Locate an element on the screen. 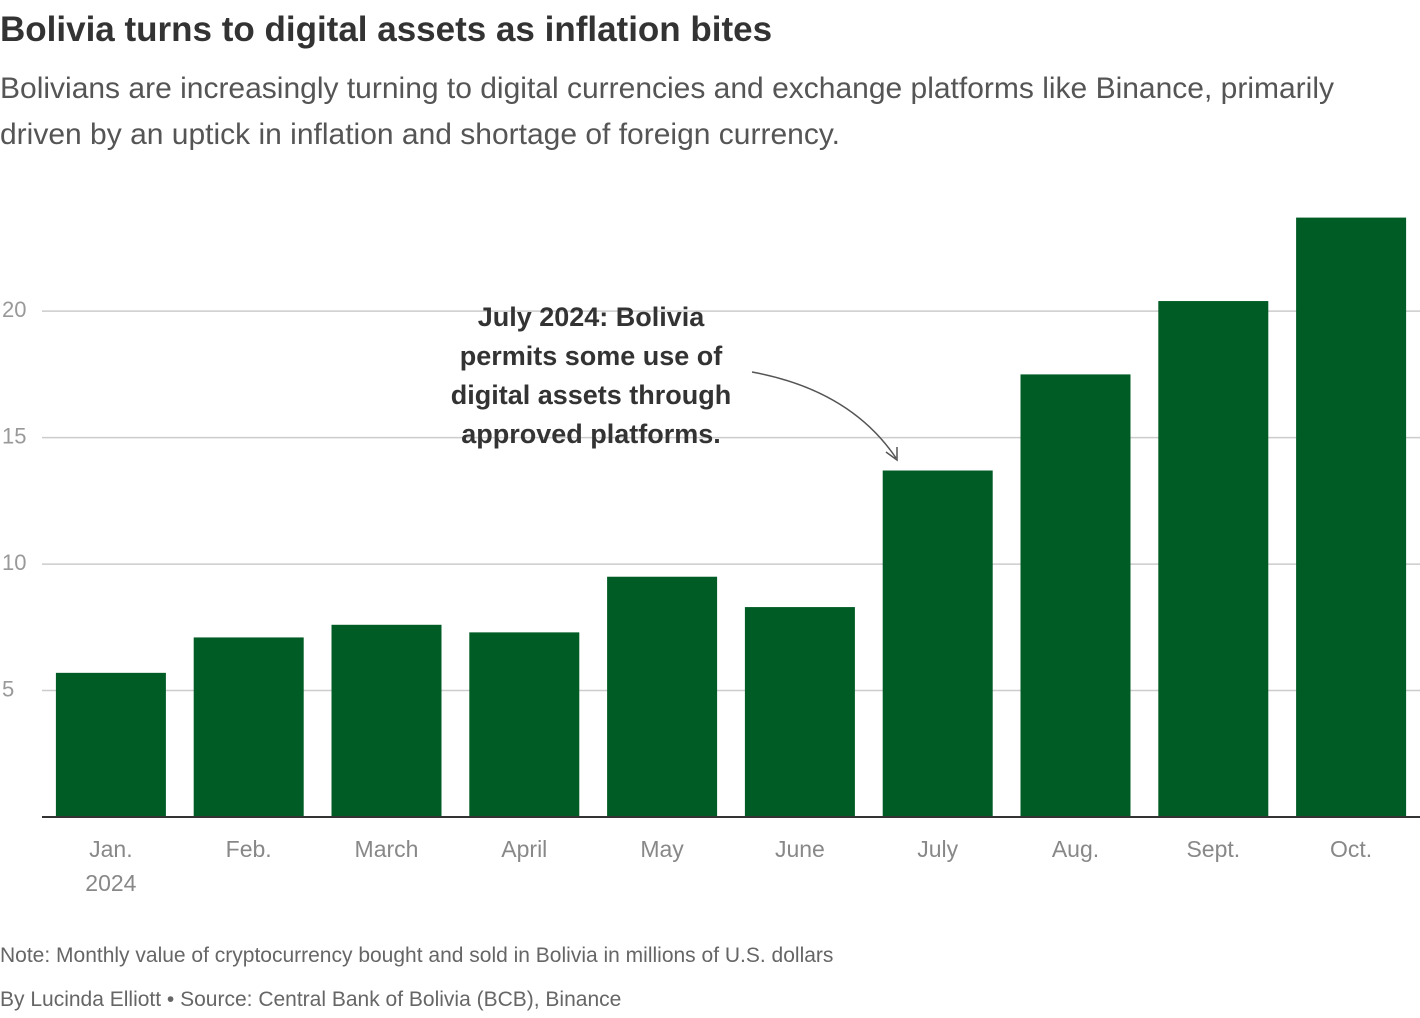 Image resolution: width=1420 pixels, height=1018 pixels. x-tick-label: March is located at coordinates (386, 849).